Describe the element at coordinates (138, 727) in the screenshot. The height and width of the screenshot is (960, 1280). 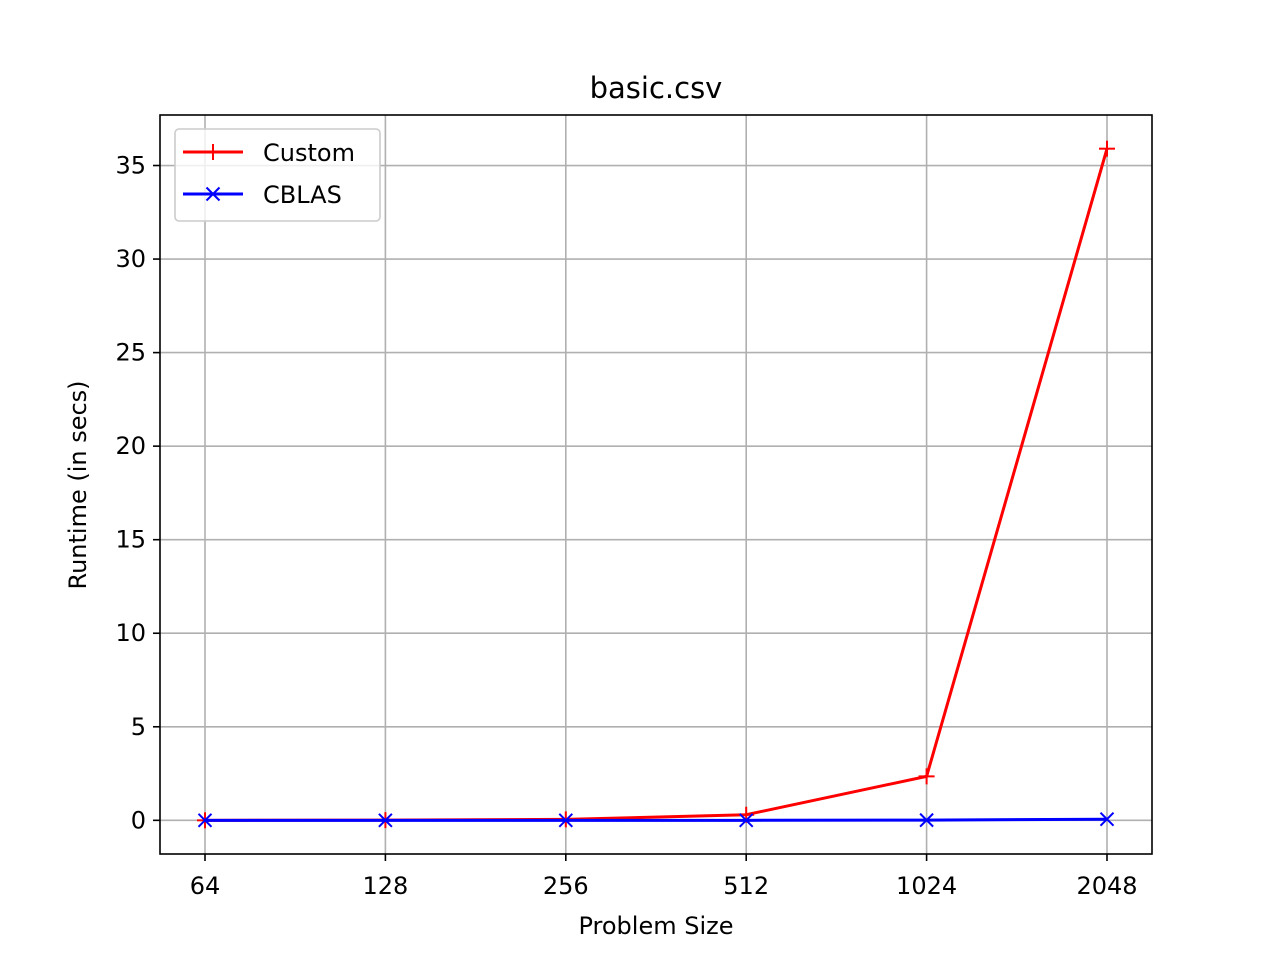
I see `y-tick-label: 5` at that location.